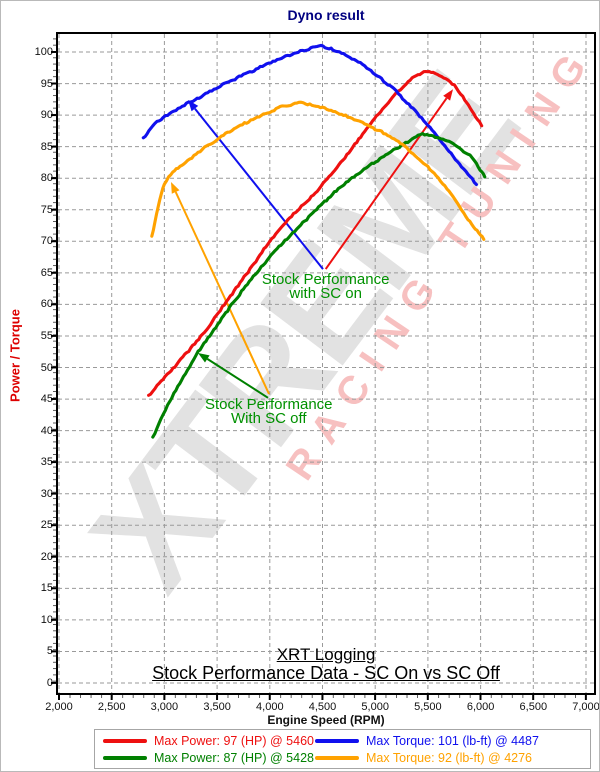  Describe the element at coordinates (46, 493) in the screenshot. I see `y-tick-label: 30` at that location.